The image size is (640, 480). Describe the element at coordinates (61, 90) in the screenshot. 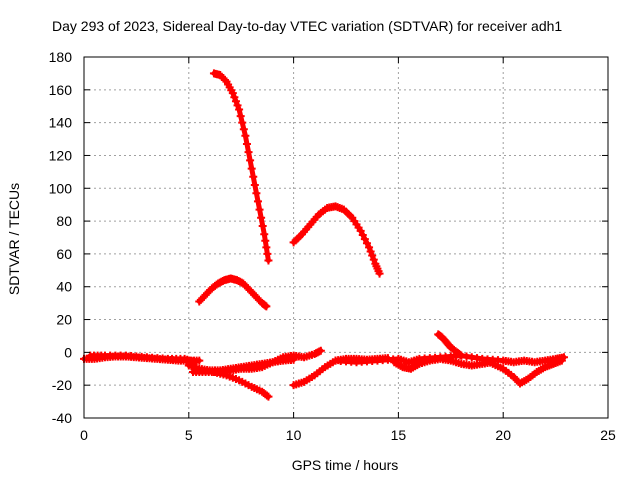

I see `y-tick-label: 160` at that location.